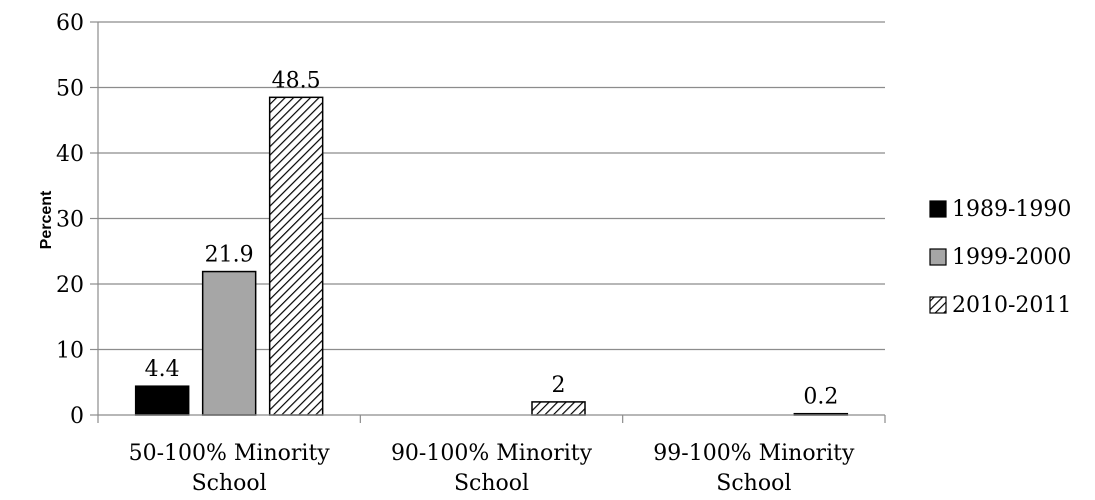 The width and height of the screenshot is (1095, 500). Describe the element at coordinates (162, 369) in the screenshot. I see `data-label: 4.4` at that location.